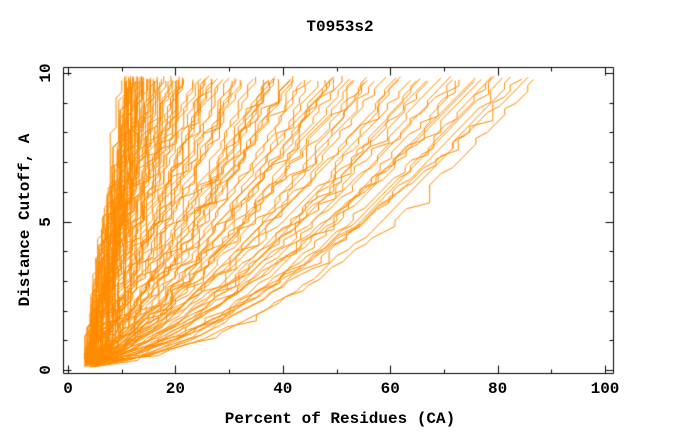 This screenshot has height=440, width=680. What do you see at coordinates (497, 389) in the screenshot?
I see `x-tick-label: 80` at bounding box center [497, 389].